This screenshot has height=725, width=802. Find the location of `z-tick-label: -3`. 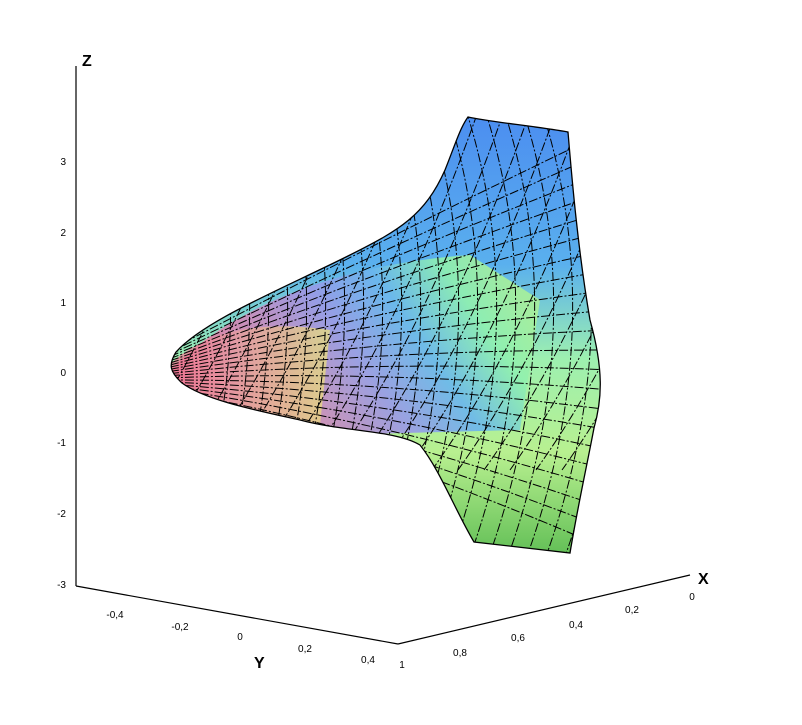

z-tick-label: -3 is located at coordinates (61, 585).